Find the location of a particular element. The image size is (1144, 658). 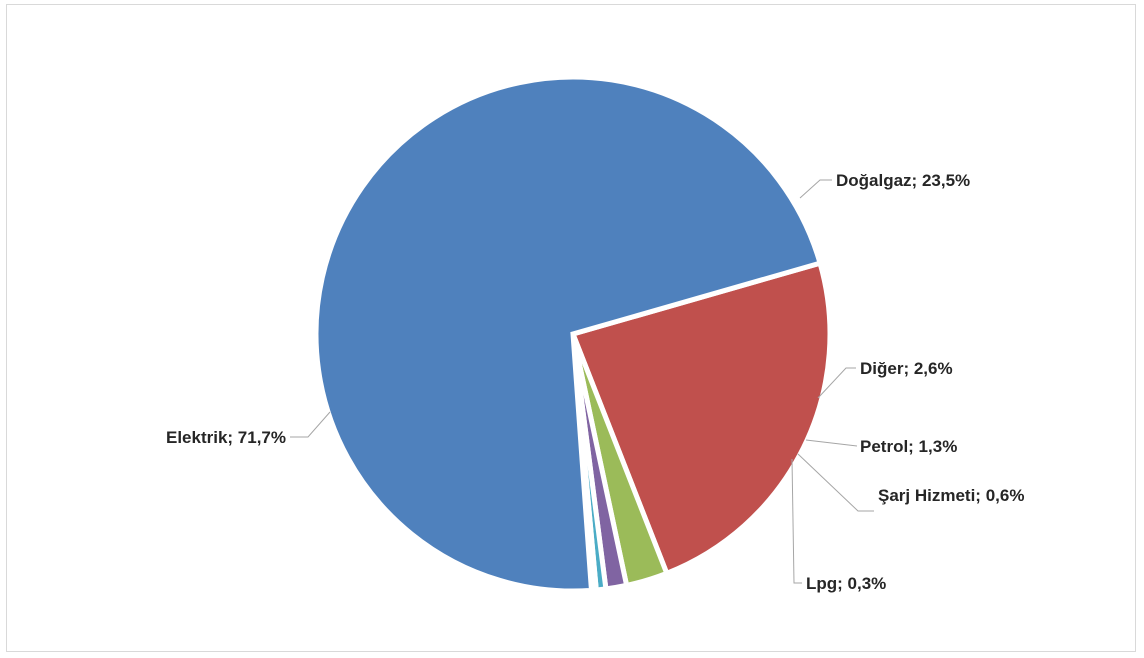

leader-line-sarj is located at coordinates (835, 482).